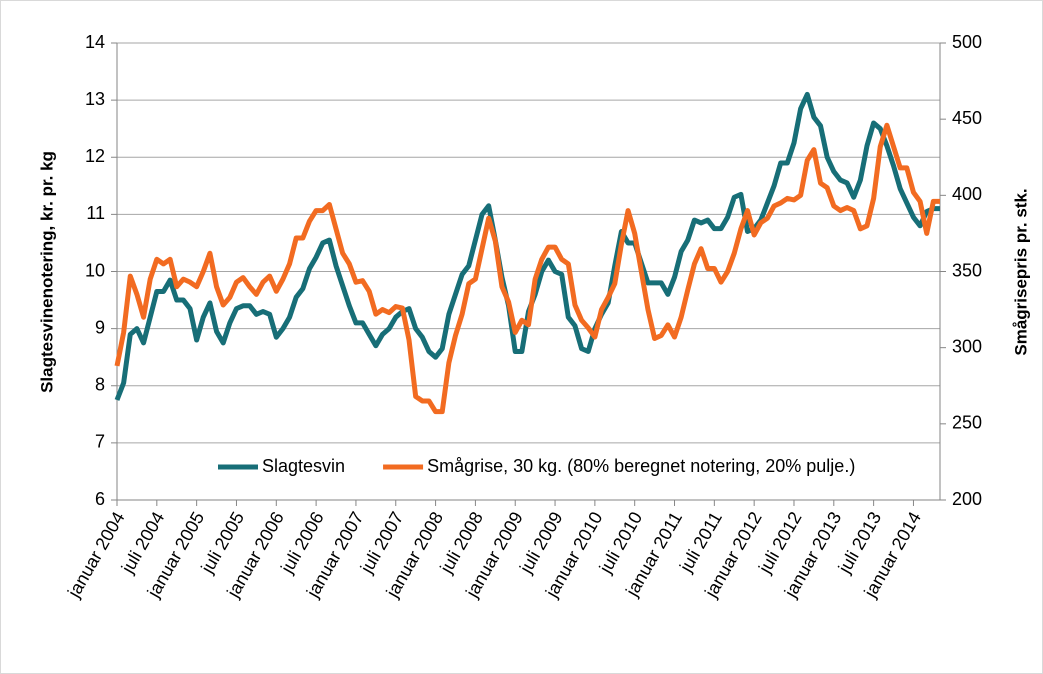 The height and width of the screenshot is (674, 1043). What do you see at coordinates (967, 118) in the screenshot?
I see `y2-tick-label: 450` at bounding box center [967, 118].